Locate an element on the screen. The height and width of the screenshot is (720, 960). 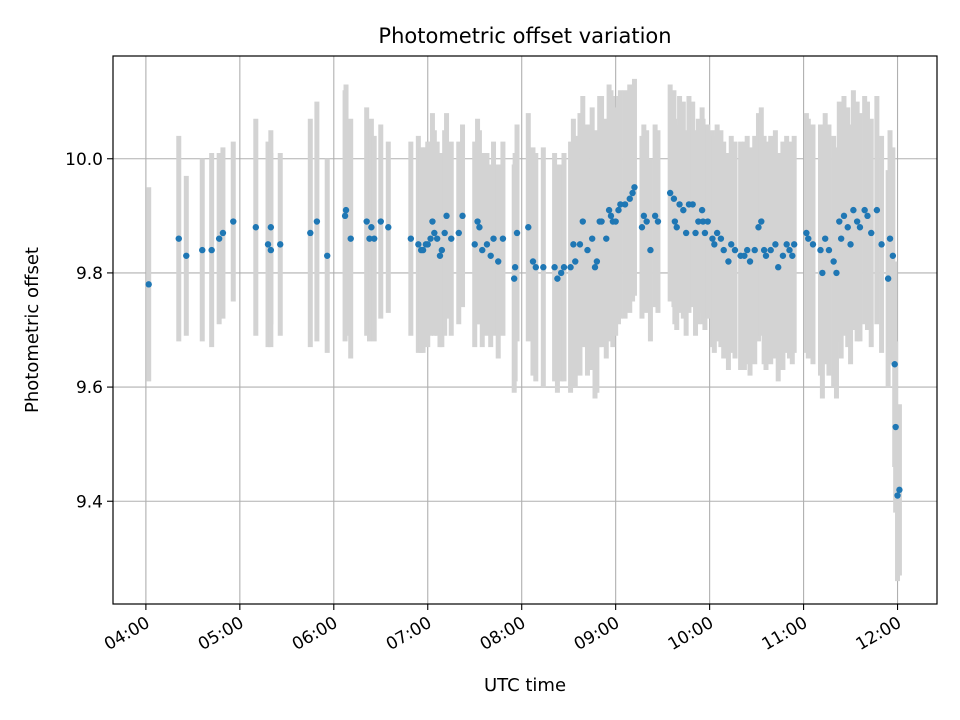
y-axis-title: Photometric offset is located at coordinates (32, 330).